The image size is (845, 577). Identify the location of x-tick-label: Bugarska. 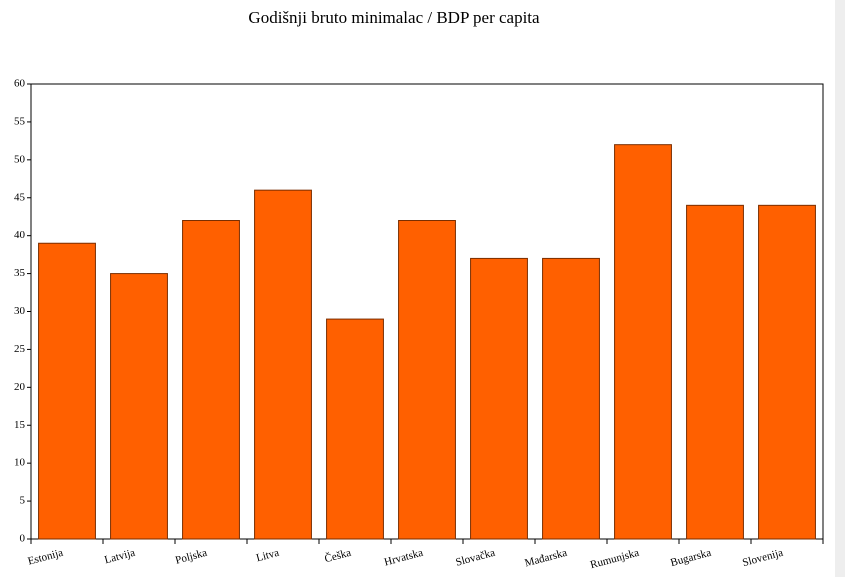
(690, 558).